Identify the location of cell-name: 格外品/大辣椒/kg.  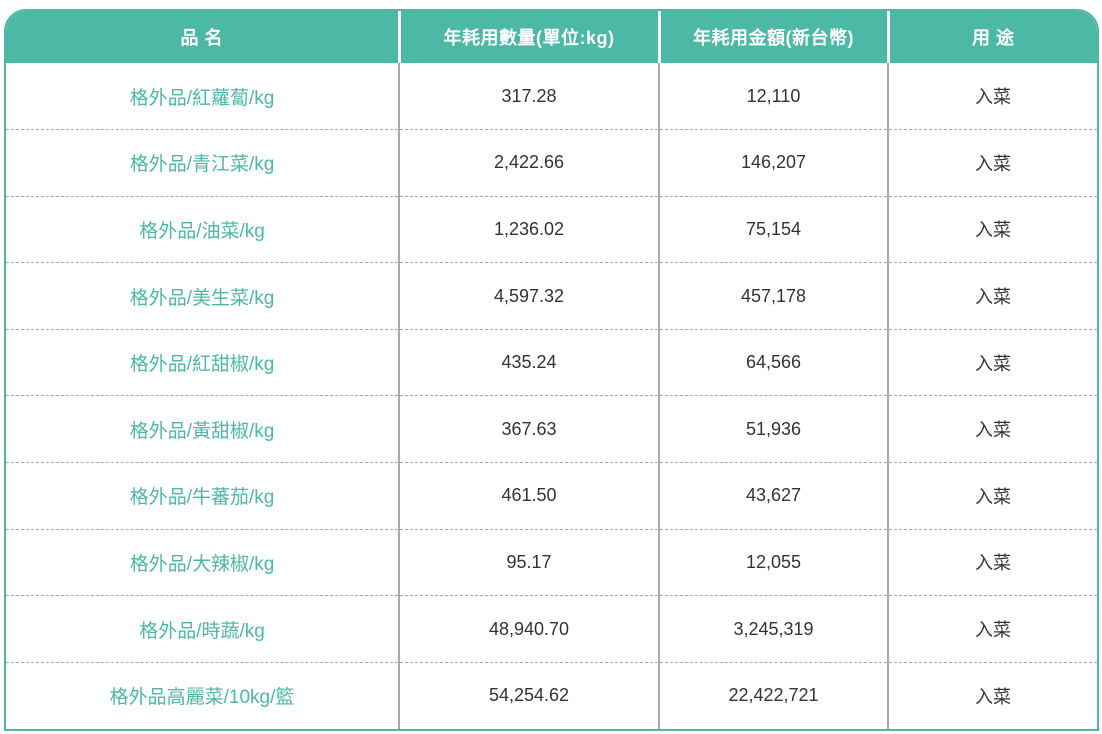
(202, 562).